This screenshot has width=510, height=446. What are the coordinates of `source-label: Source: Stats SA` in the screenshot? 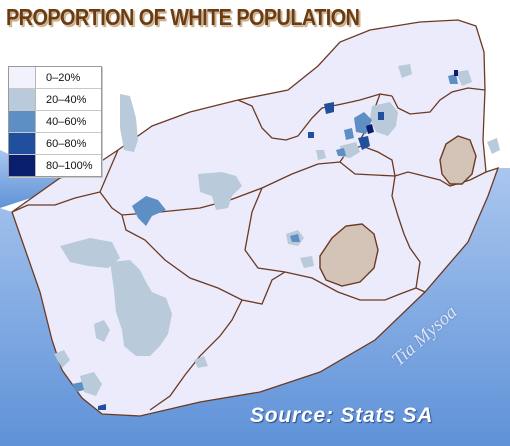 It's located at (342, 415).